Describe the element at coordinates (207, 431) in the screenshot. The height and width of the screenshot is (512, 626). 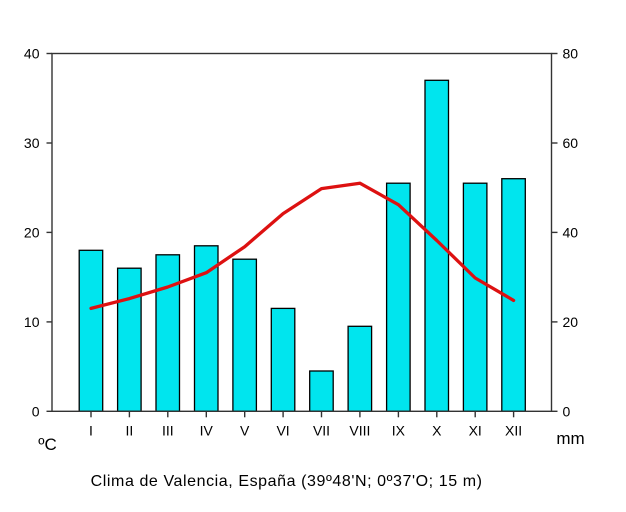
I see `svg-text: IV` at that location.